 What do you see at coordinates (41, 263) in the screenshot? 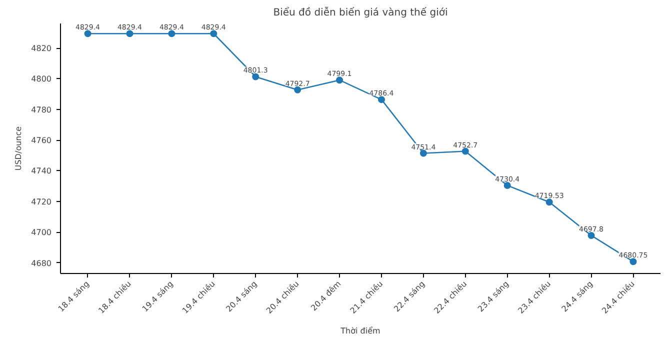
I see `y-tick-label: 4680` at bounding box center [41, 263].